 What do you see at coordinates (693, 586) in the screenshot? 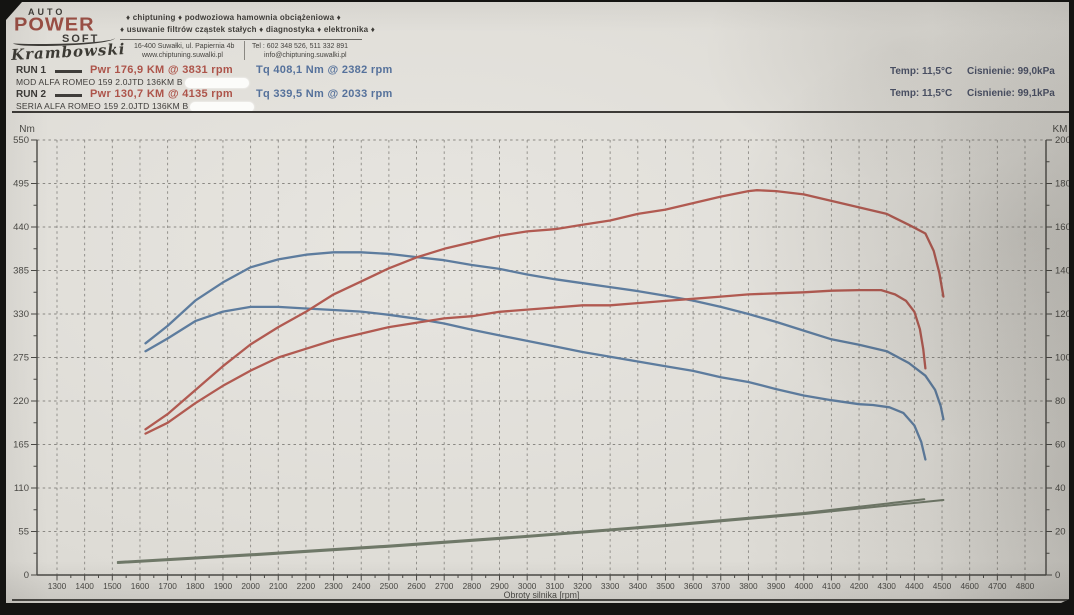
I see `svg-text: 3600` at bounding box center [693, 586].